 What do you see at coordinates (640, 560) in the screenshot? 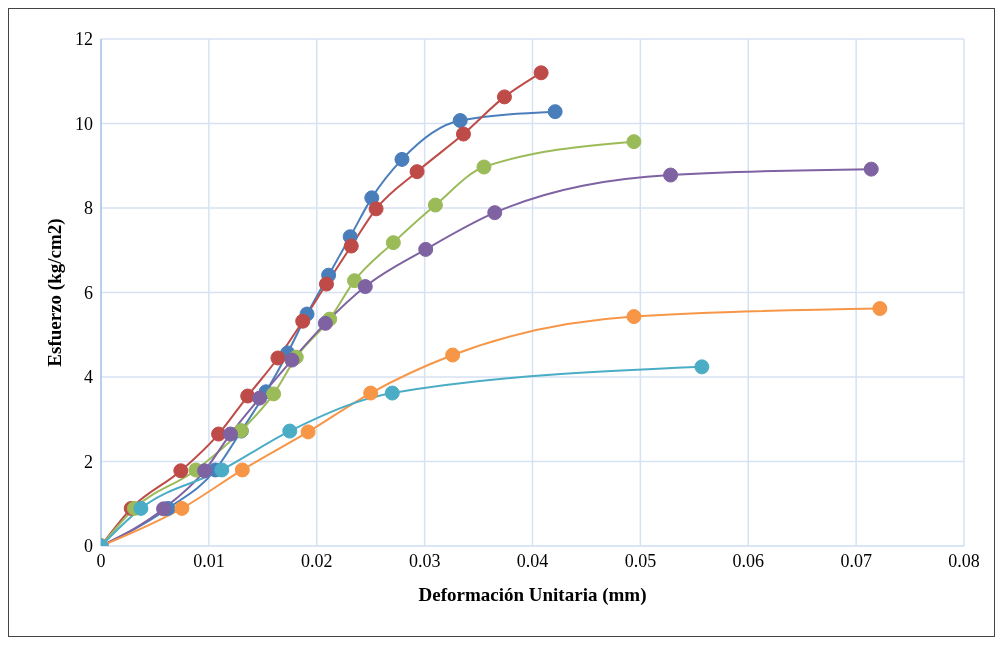
I see `x-tick-label: 0.05` at bounding box center [640, 560].